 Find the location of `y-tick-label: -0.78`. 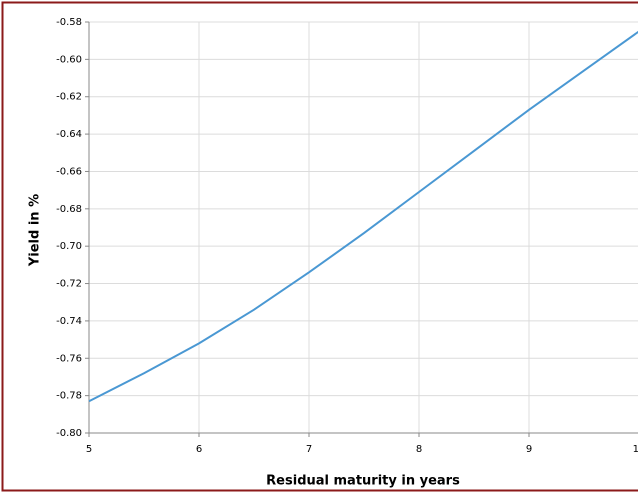

y-tick-label: -0.78 is located at coordinates (69, 396).